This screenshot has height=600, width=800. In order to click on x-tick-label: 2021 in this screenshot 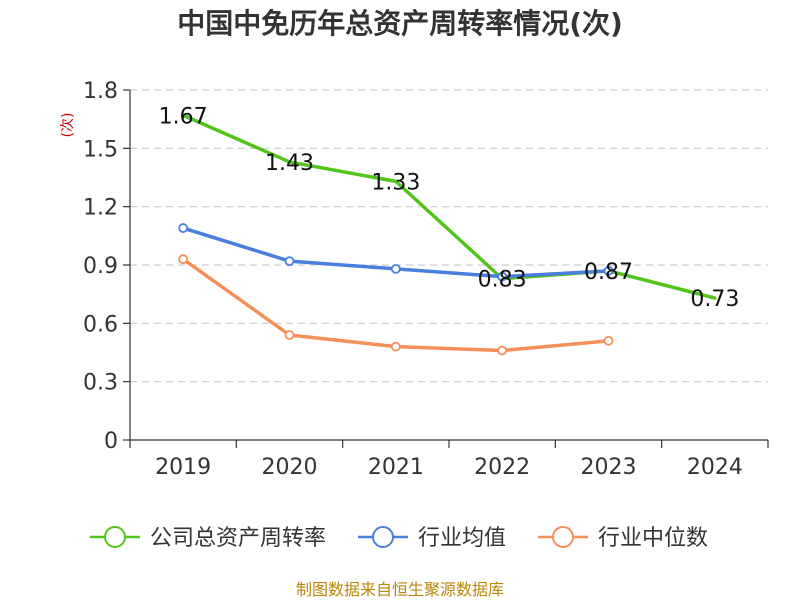, I will do `click(396, 467)`.